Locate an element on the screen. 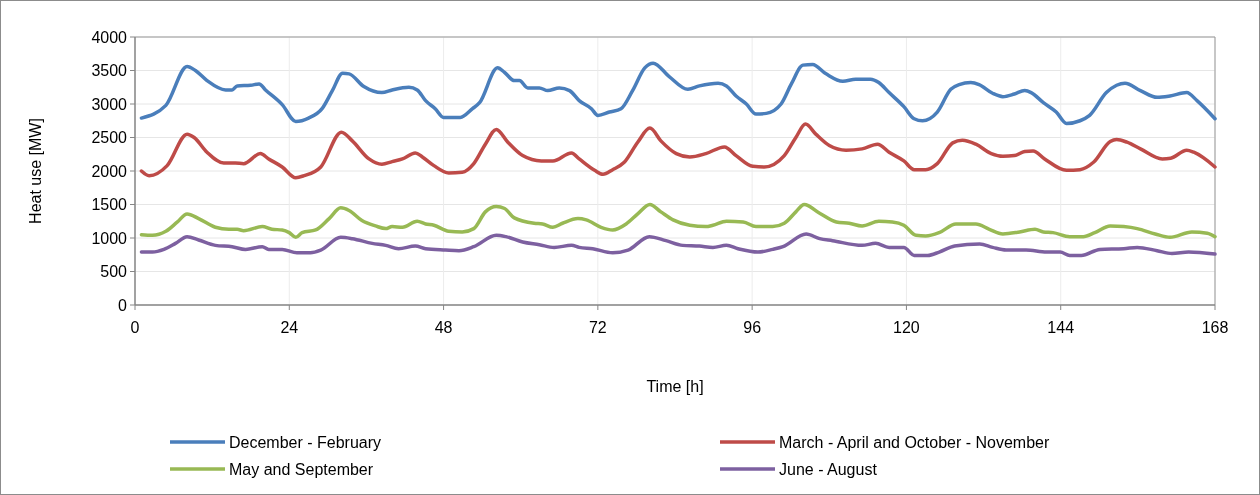 This screenshot has height=495, width=1260. legend-label: December - February is located at coordinates (305, 442).